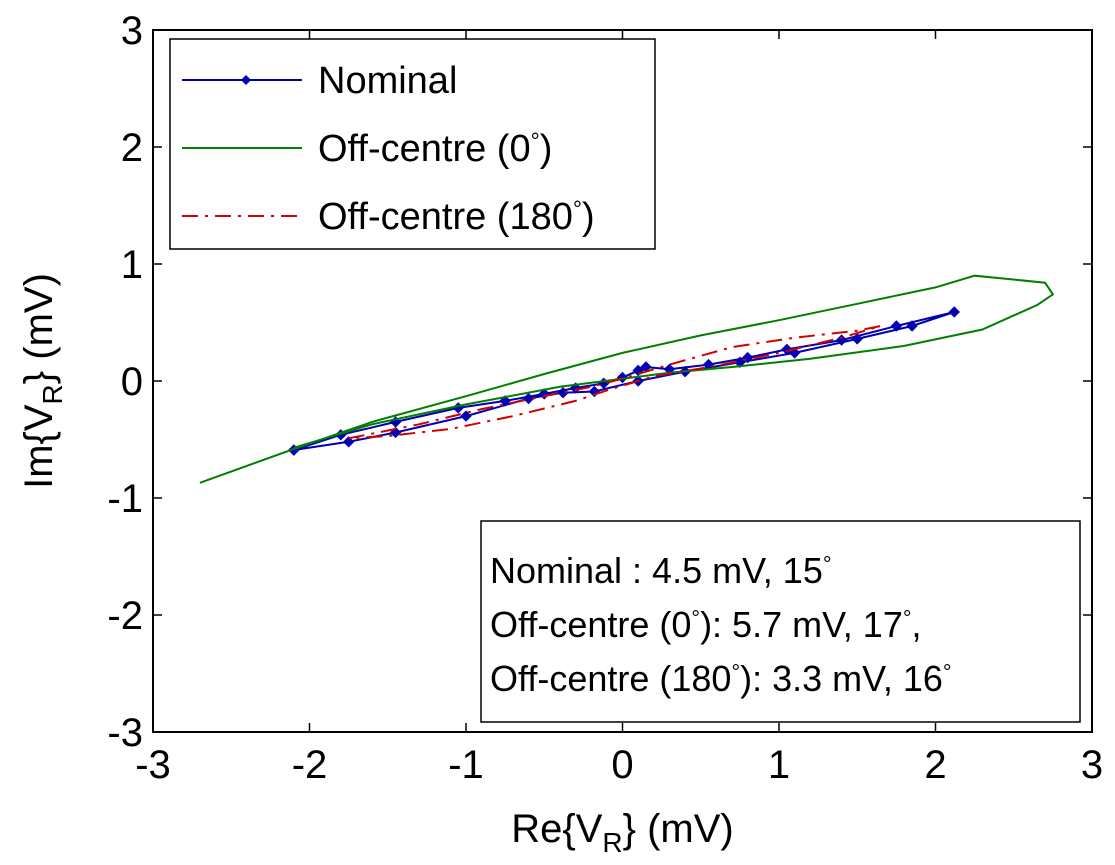  What do you see at coordinates (935, 765) in the screenshot?
I see `x-tick-label: 2` at bounding box center [935, 765].